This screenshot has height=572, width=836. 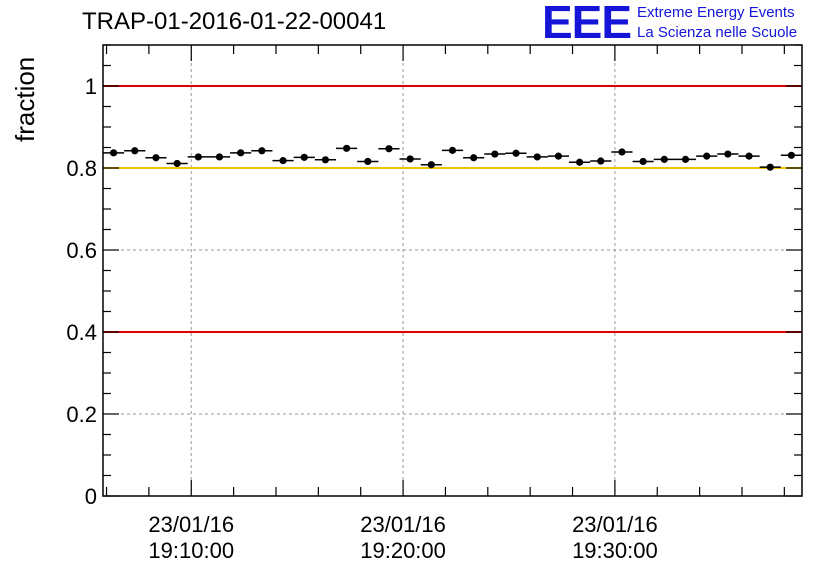 I want to click on eee-logo-letters: EEE, so click(x=586, y=22).